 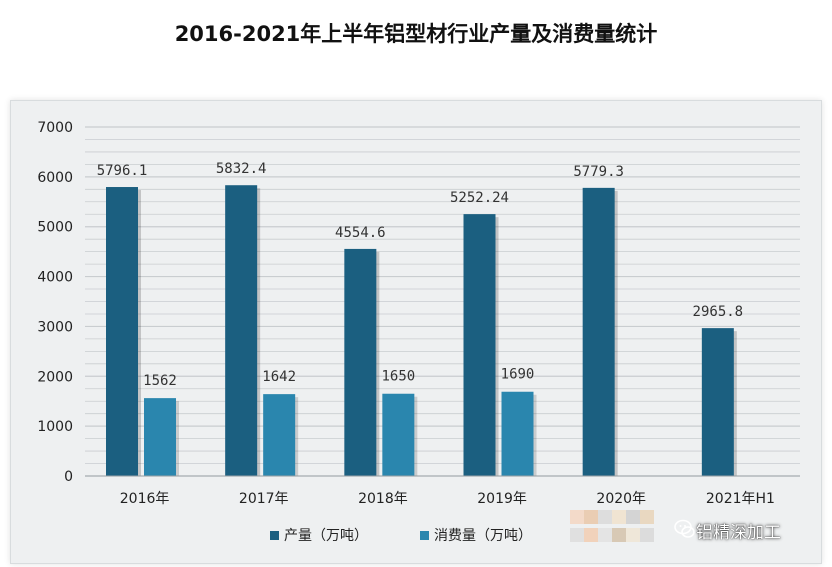 What do you see at coordinates (360, 233) in the screenshot?
I see `data-label-production: 4554.6` at bounding box center [360, 233].